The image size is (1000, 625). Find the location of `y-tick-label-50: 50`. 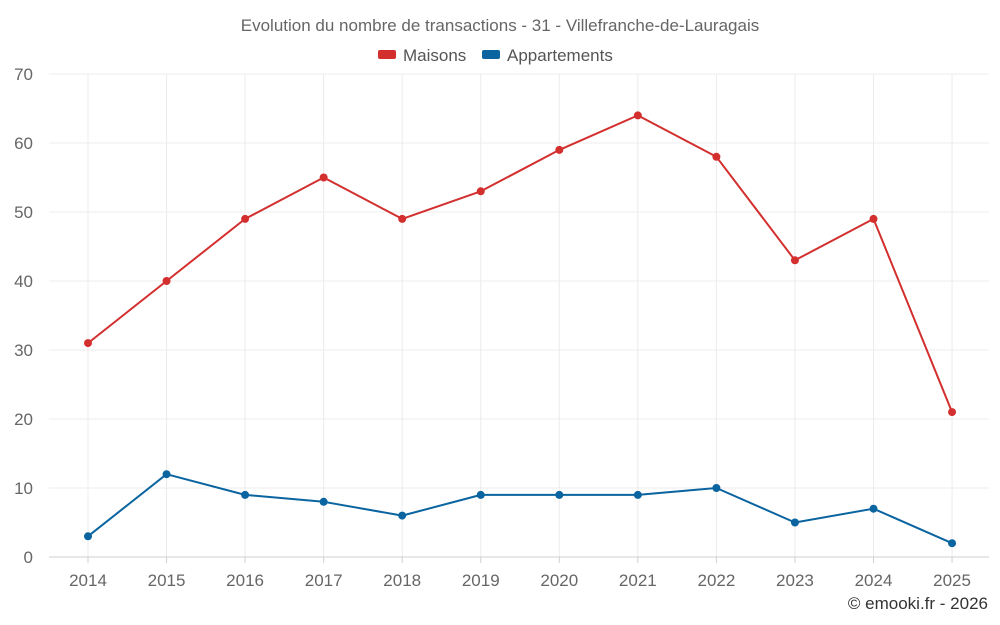

y-tick-label-50: 50 is located at coordinates (23, 212).